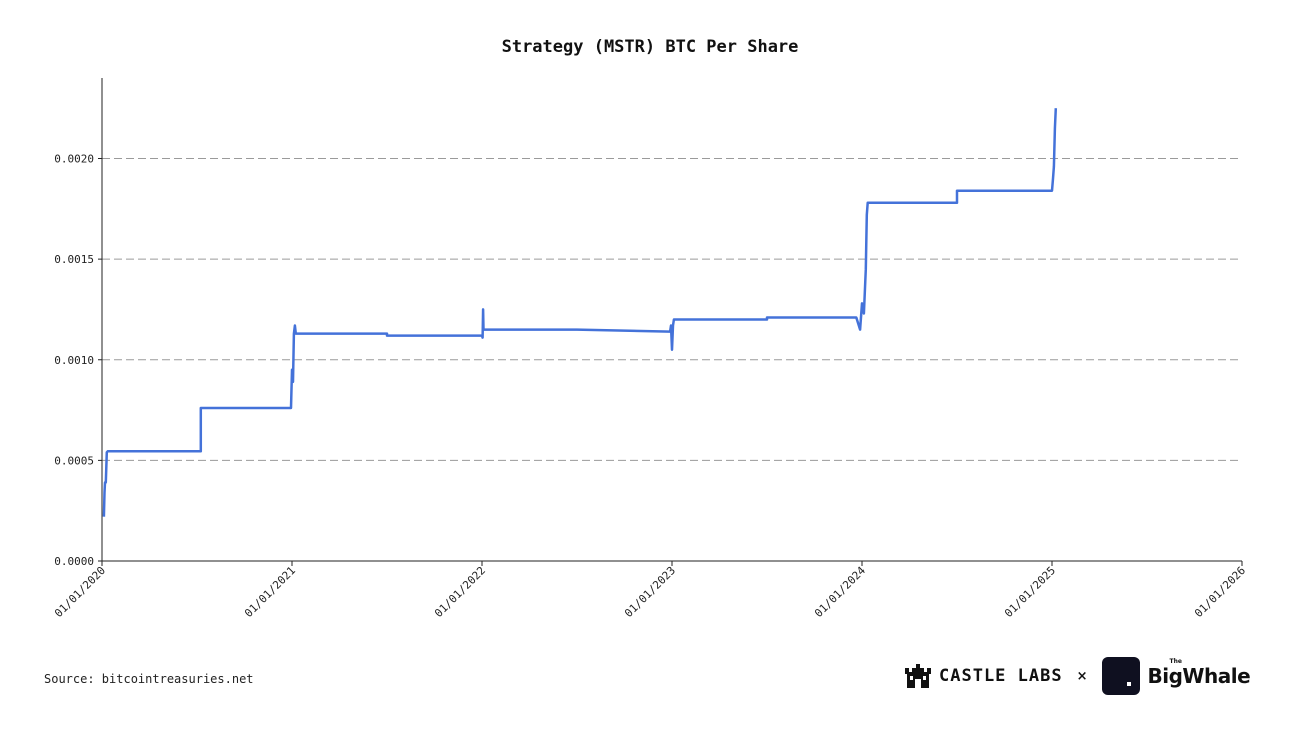 This screenshot has width=1291, height=734. I want to click on y-tick-label: 0.0015, so click(74, 259).